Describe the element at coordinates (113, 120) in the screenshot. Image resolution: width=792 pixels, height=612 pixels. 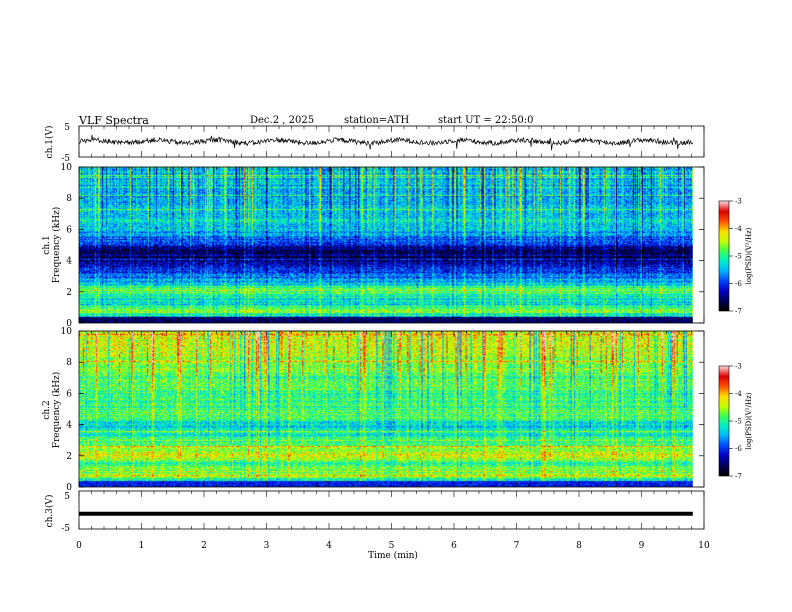
I see `figure-title: VLF Spectra` at that location.